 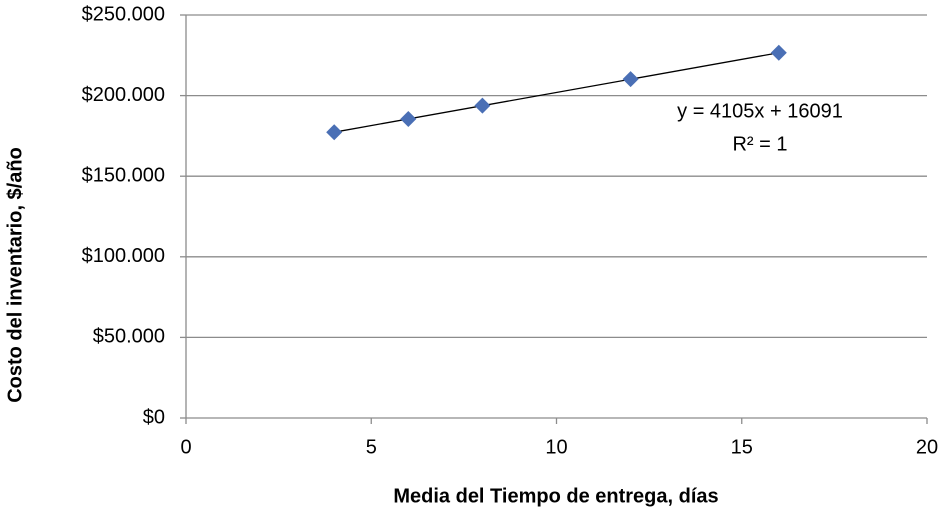 I want to click on y-tick-label: $150.000, so click(x=123, y=175).